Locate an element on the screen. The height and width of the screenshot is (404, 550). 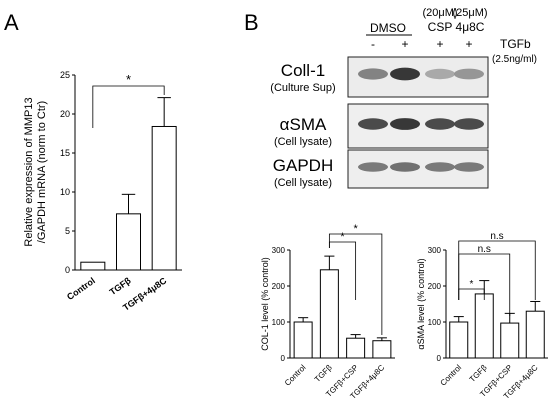
y-tick-label: 5 is located at coordinates (67, 231).